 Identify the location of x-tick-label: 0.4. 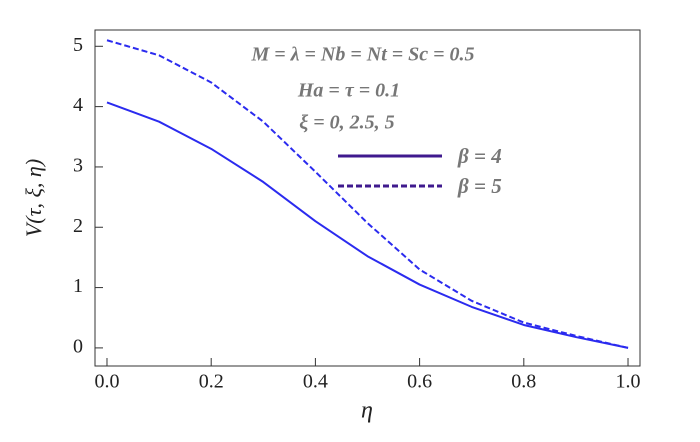
(315, 382).